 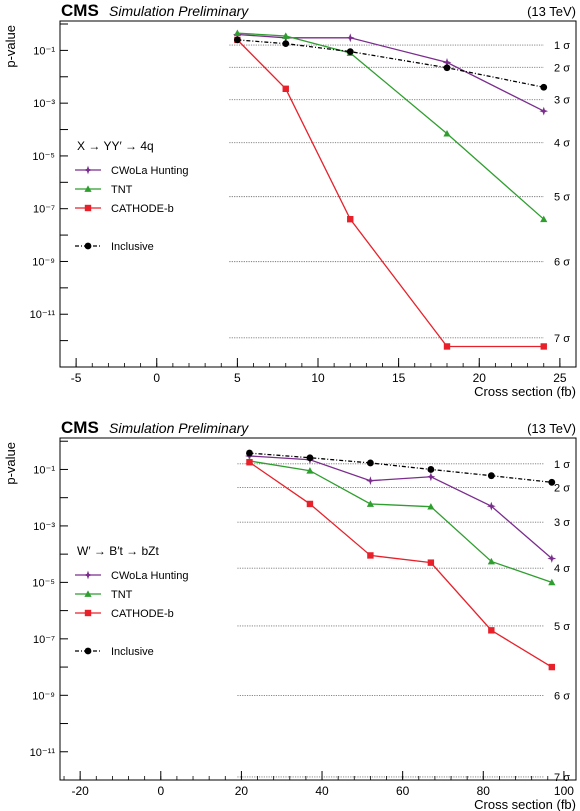 What do you see at coordinates (562, 627) in the screenshot?
I see `sigma-label: 5 σ` at bounding box center [562, 627].